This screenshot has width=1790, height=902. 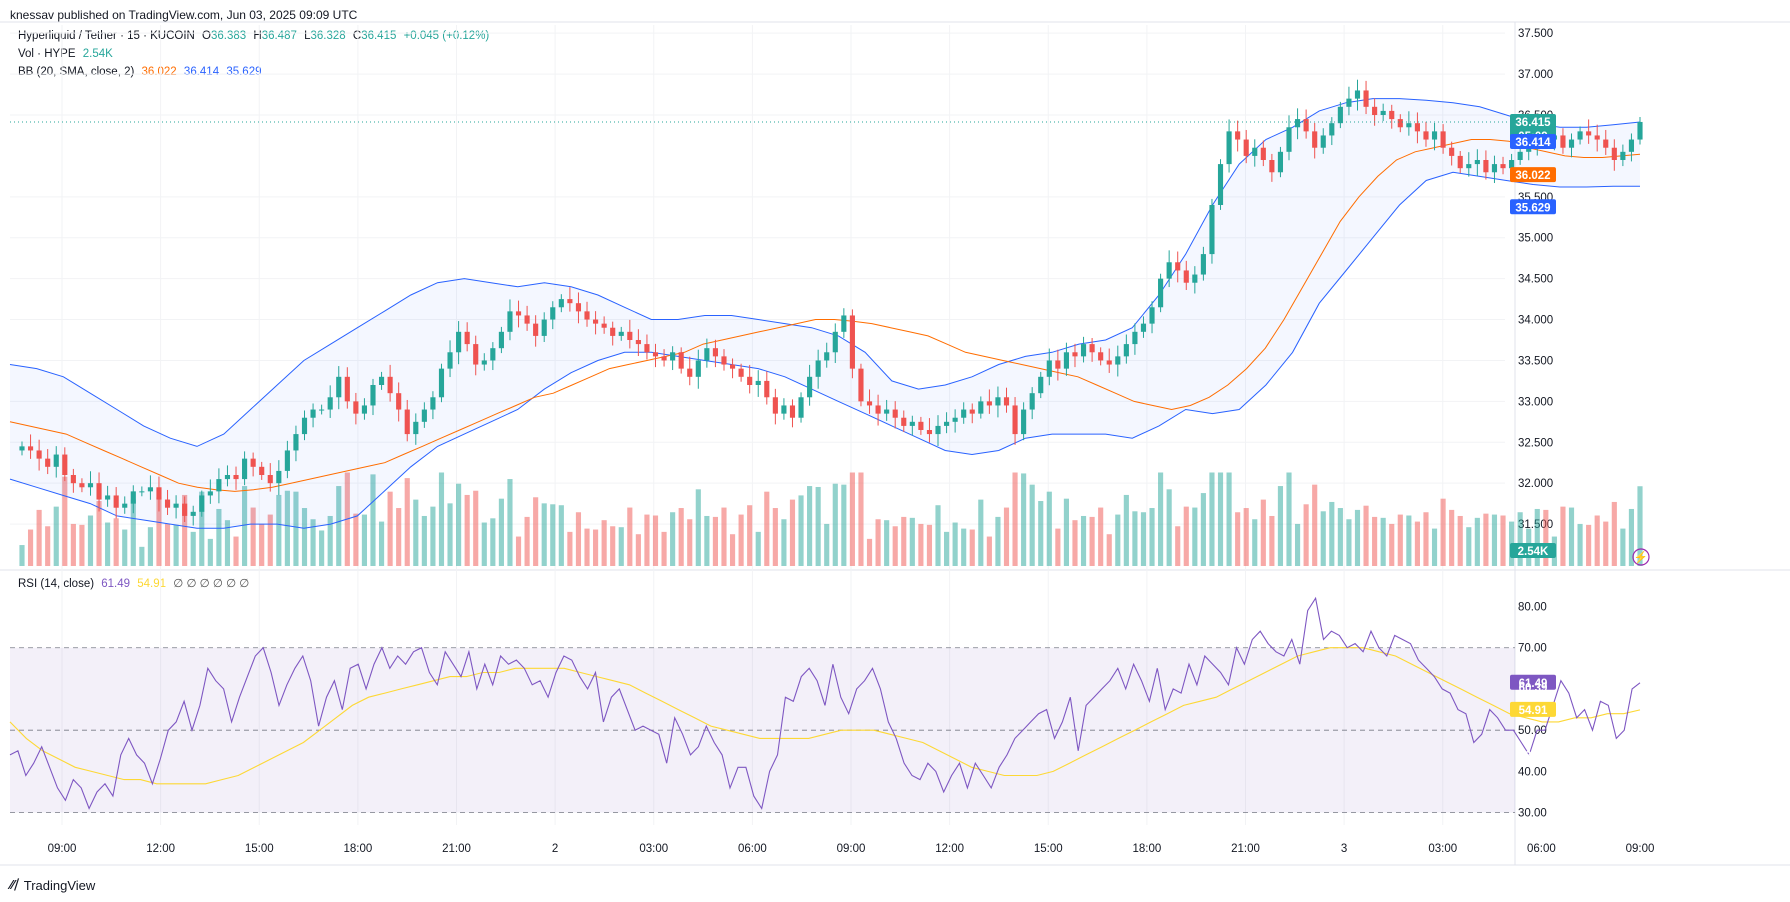 I want to click on bb-label: BB (20, SMA, close, 2), so click(x=76, y=72).